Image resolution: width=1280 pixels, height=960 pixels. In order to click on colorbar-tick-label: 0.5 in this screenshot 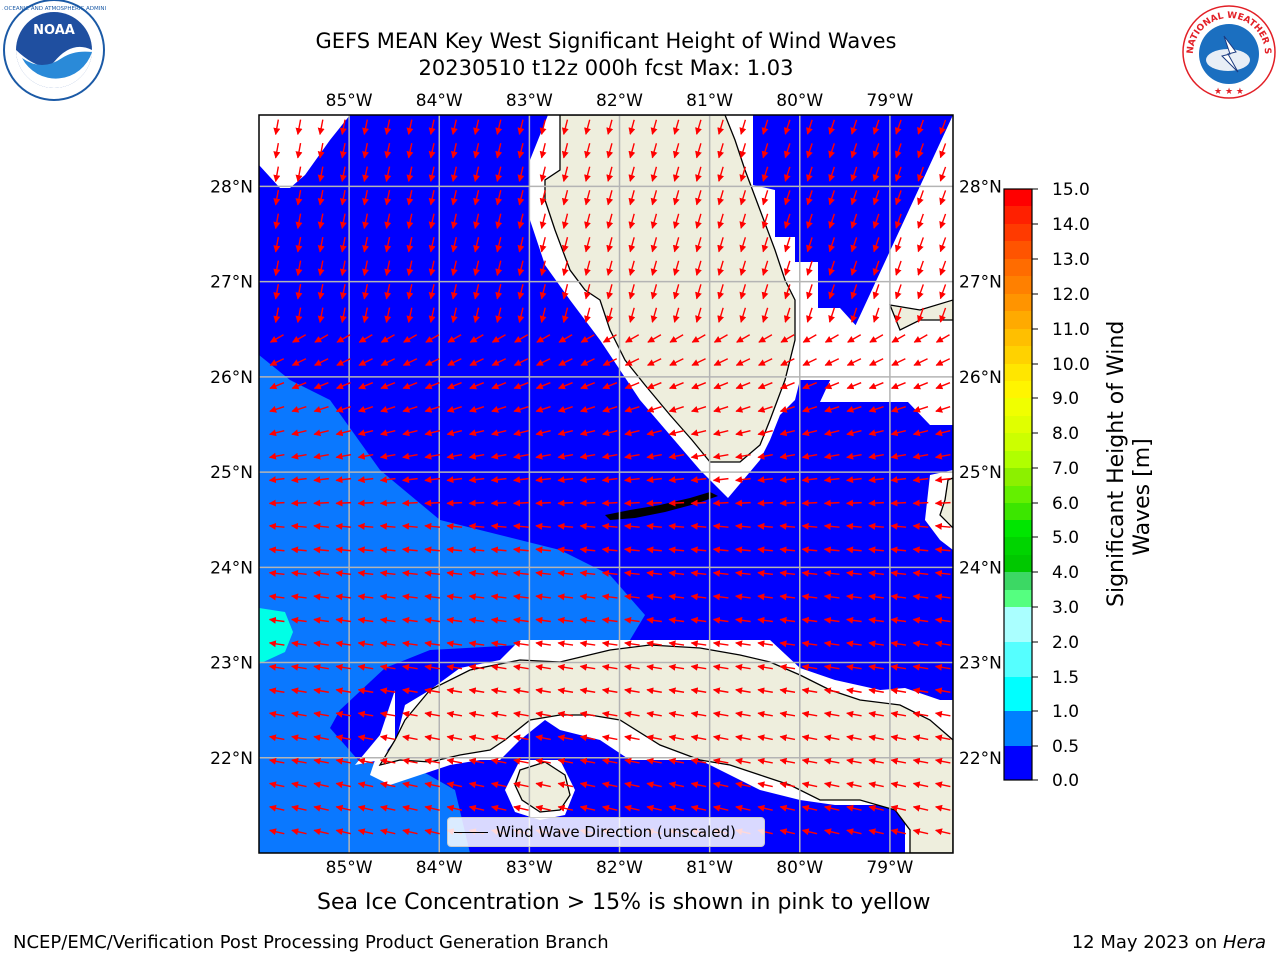, I will do `click(1065, 747)`.